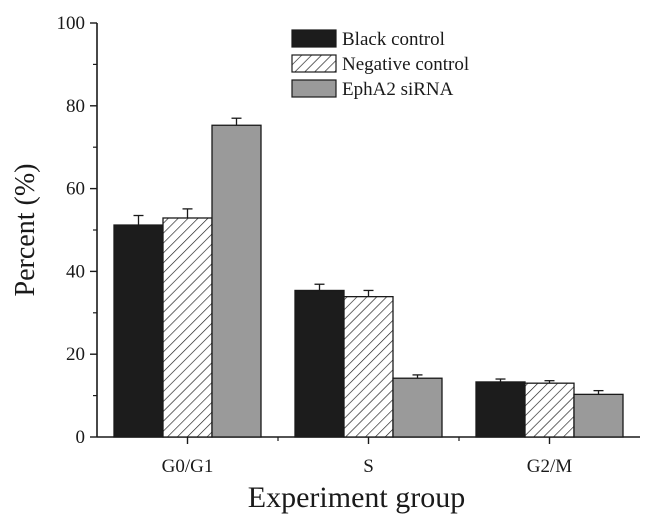 This screenshot has height=515, width=652. What do you see at coordinates (75, 189) in the screenshot?
I see `y-tick-label: 60` at bounding box center [75, 189].